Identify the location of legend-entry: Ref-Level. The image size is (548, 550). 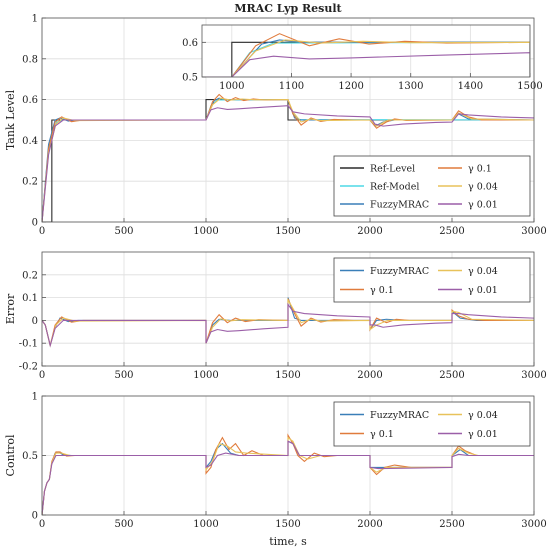
(392, 169).